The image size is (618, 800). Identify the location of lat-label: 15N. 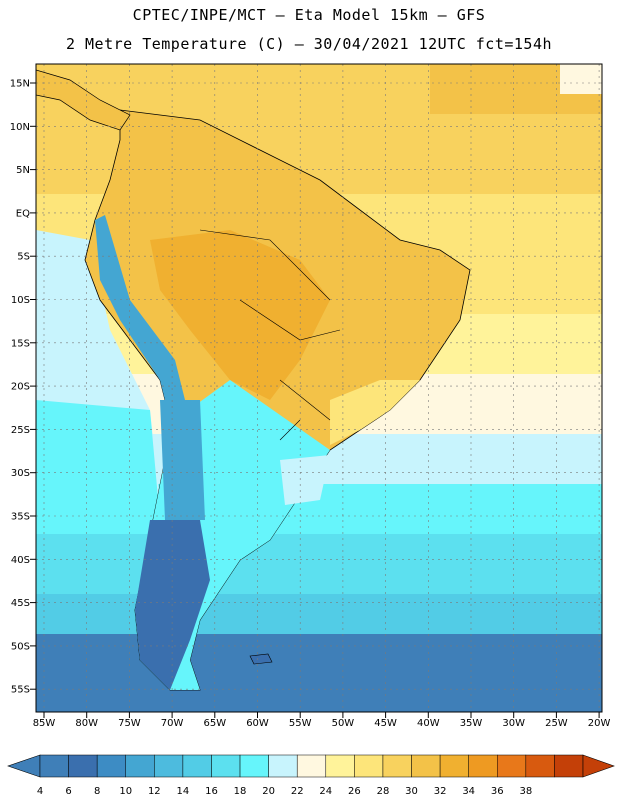
(20, 84).